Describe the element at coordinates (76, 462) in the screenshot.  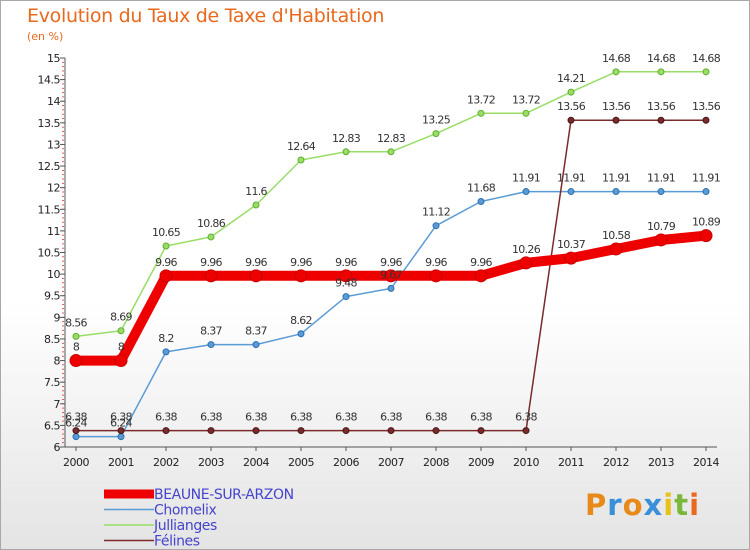
I see `x-tick-label: 2000` at that location.